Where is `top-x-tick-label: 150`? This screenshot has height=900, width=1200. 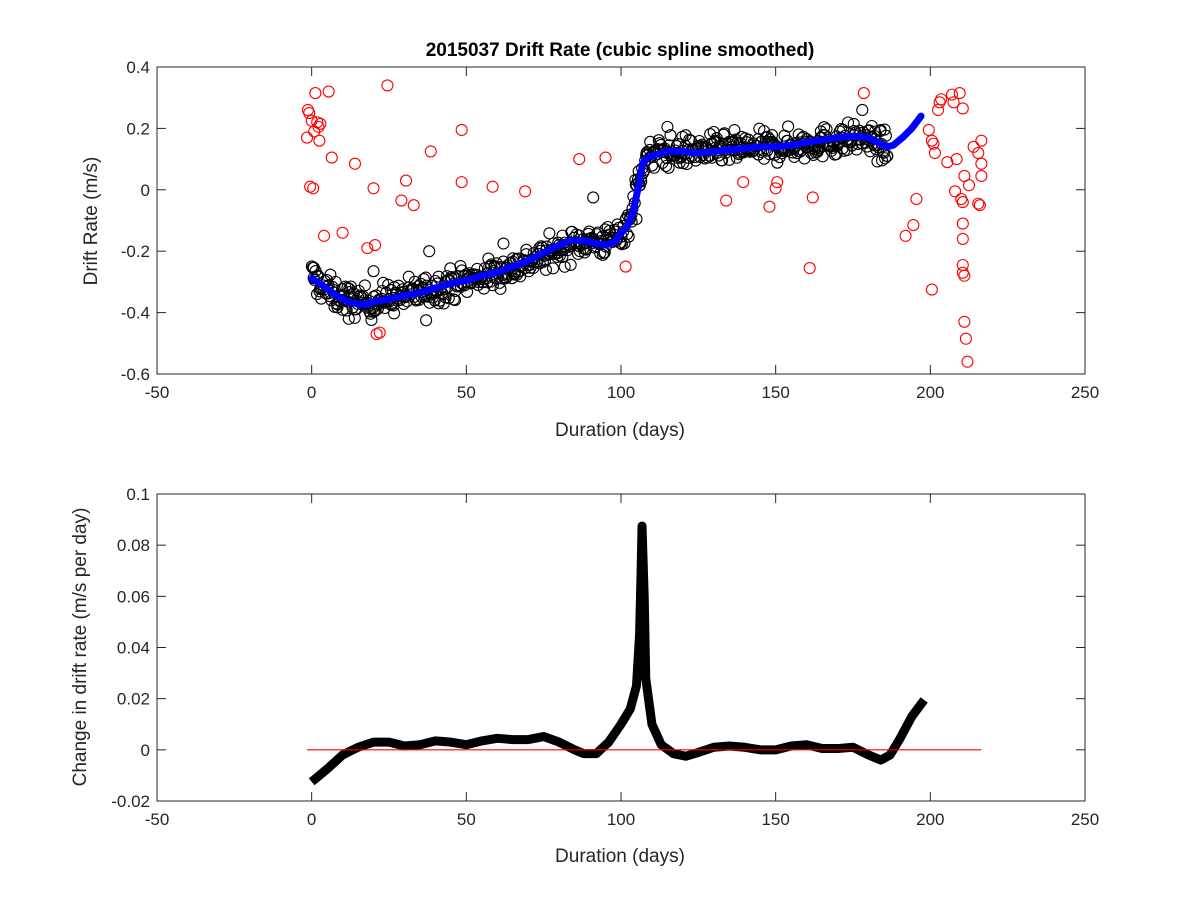
top-x-tick-label: 150 is located at coordinates (775, 392).